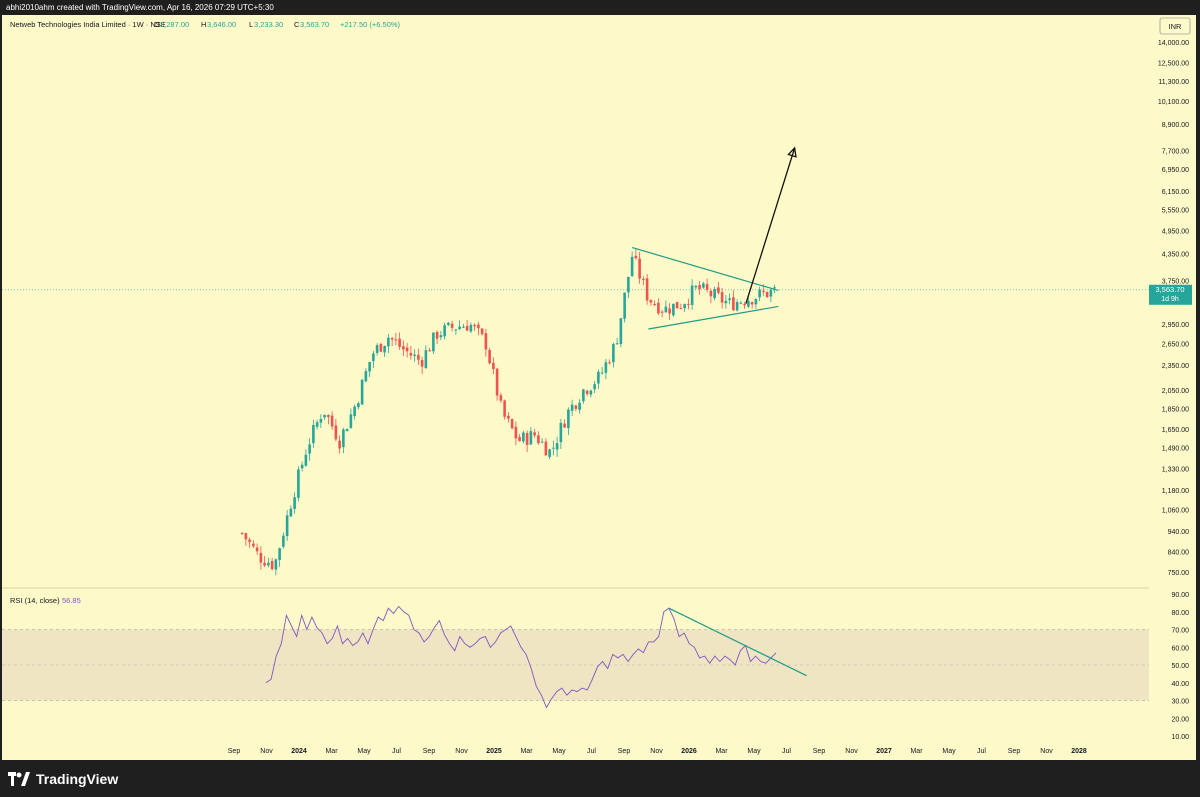 The width and height of the screenshot is (1200, 797). What do you see at coordinates (1079, 751) in the screenshot?
I see `time-tick-label: 2028` at bounding box center [1079, 751].